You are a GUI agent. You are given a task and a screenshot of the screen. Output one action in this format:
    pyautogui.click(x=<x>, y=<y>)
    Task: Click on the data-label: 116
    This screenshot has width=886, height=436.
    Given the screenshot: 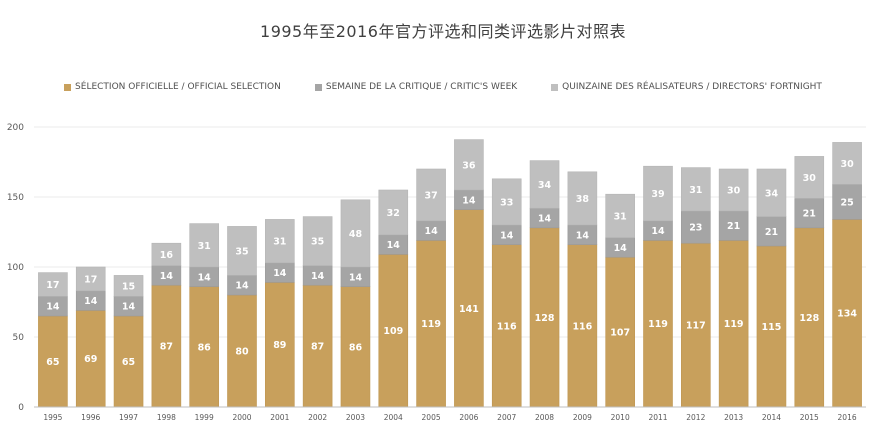 What is the action you would take?
    pyautogui.click(x=582, y=326)
    